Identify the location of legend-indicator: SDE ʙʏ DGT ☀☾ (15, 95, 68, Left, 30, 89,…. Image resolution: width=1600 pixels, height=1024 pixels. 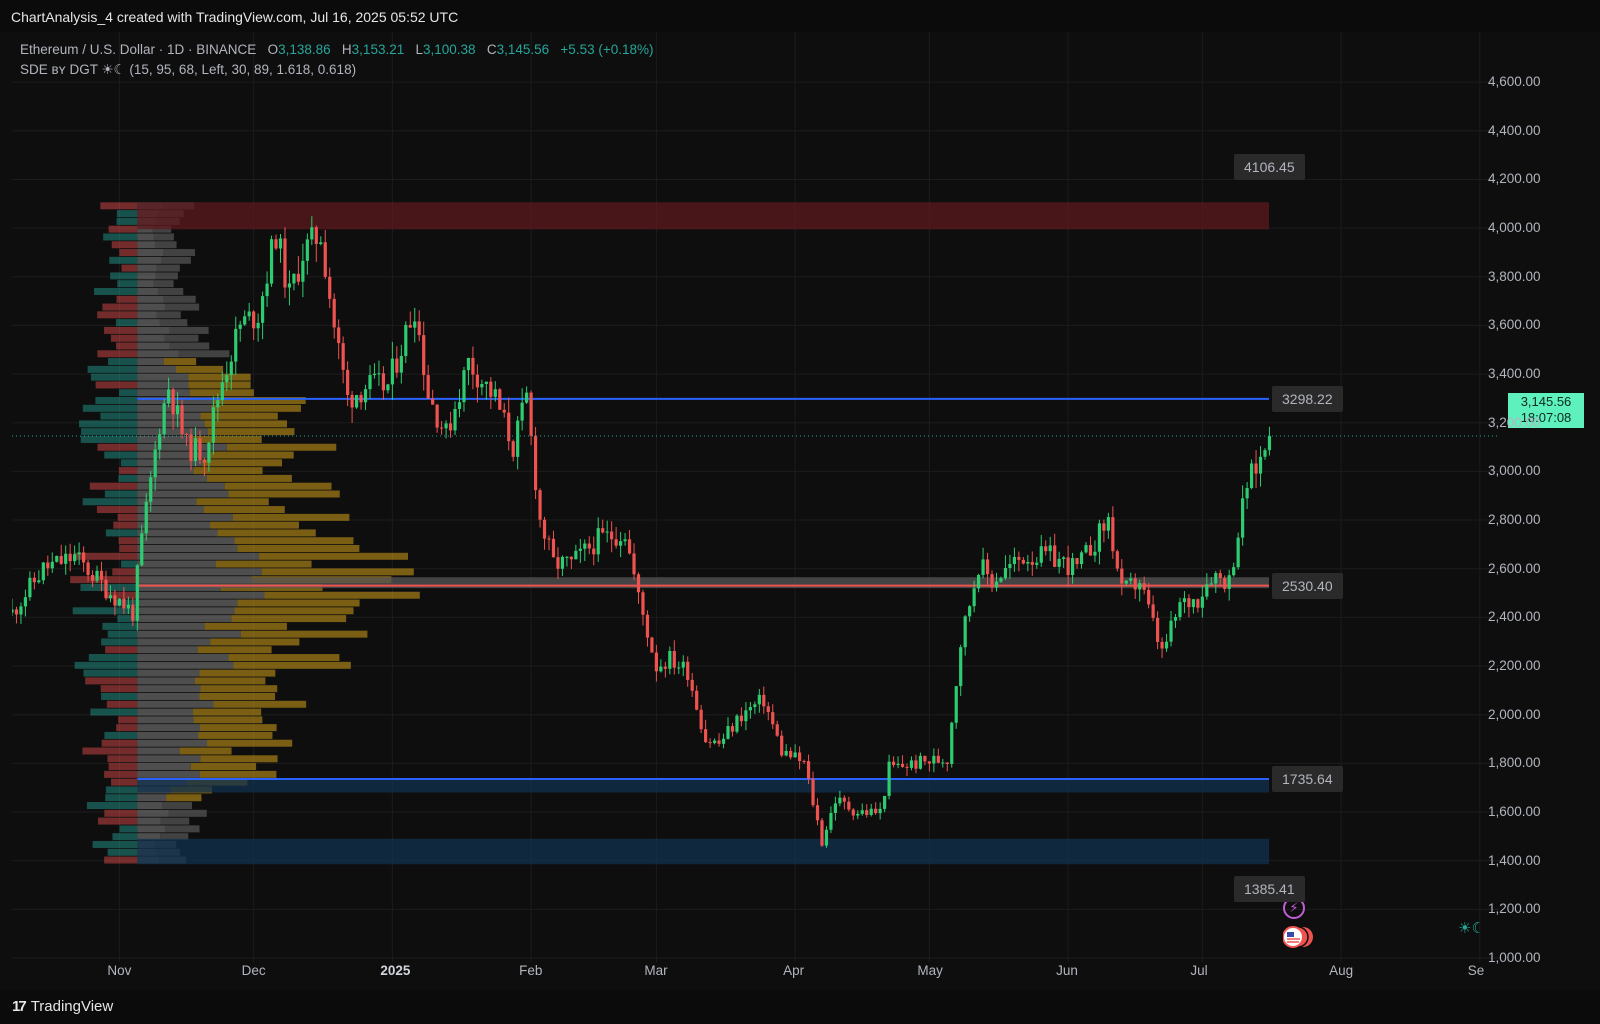
(188, 69).